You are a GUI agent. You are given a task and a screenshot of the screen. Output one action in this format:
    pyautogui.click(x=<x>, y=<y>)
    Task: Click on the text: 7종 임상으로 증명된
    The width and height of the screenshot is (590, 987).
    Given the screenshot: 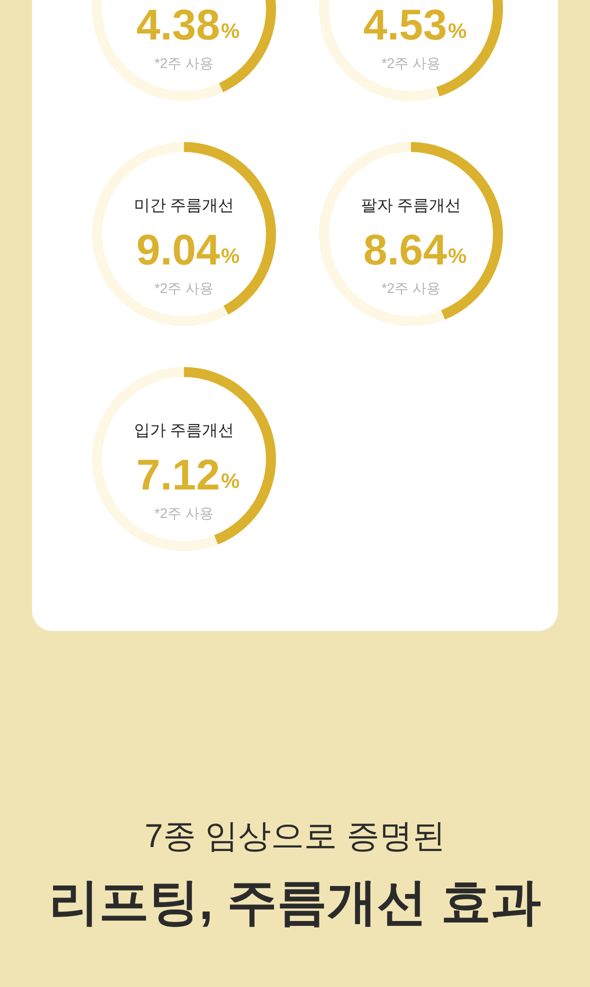 What is the action you would take?
    pyautogui.click(x=295, y=836)
    